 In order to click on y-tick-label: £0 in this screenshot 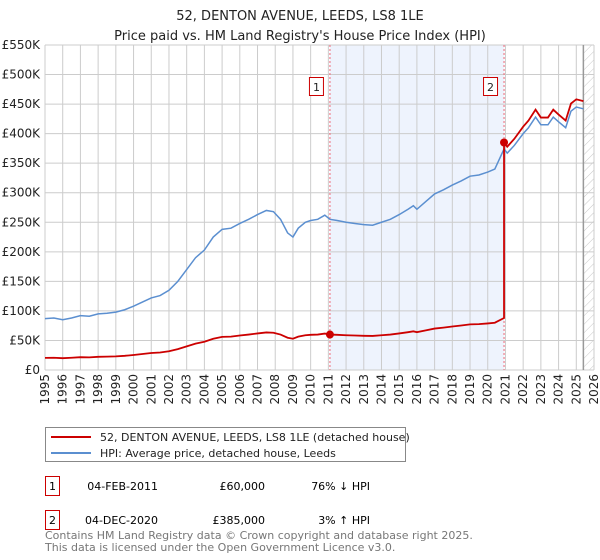, I will do `click(32, 370)`.